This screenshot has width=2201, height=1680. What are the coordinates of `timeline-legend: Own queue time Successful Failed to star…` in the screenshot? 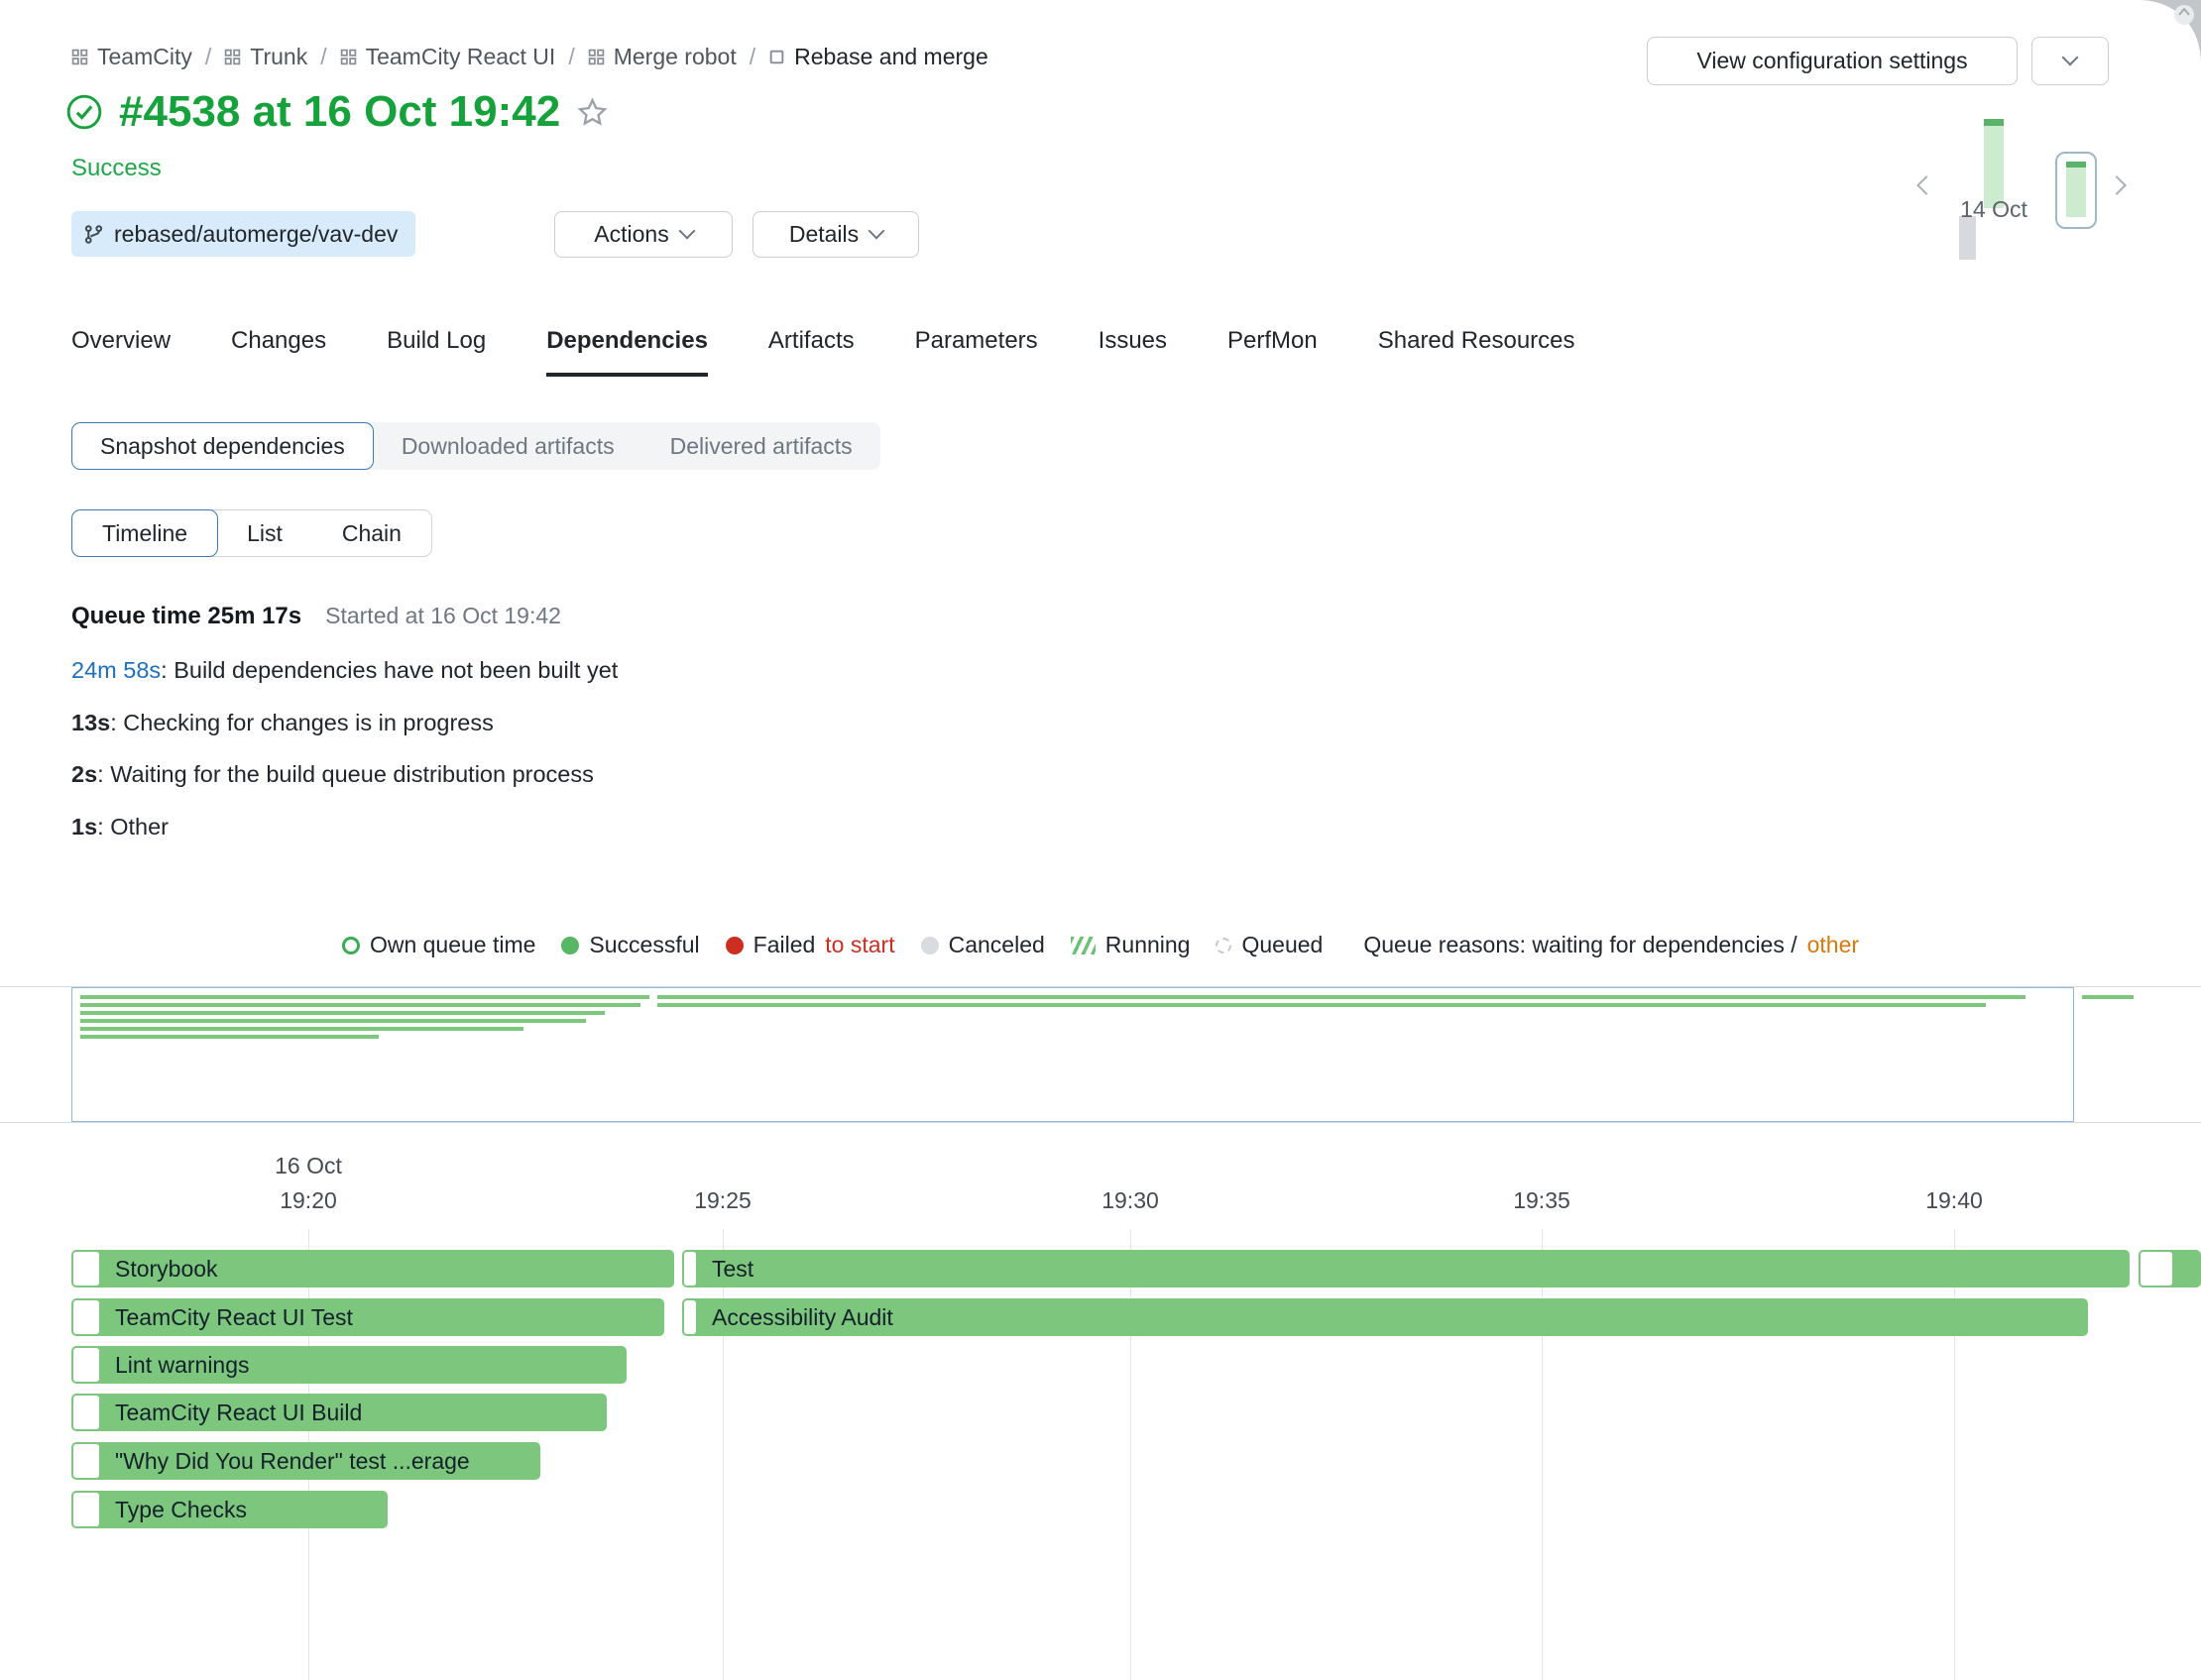 It's located at (1100, 945).